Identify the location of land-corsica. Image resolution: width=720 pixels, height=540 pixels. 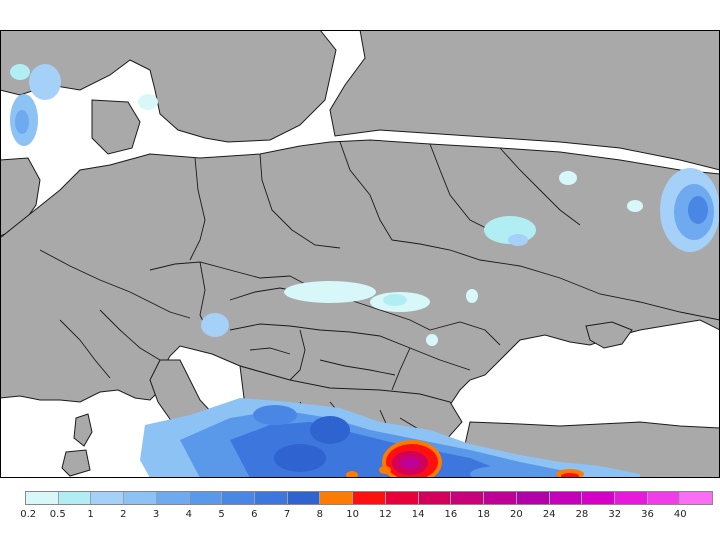
(83, 430).